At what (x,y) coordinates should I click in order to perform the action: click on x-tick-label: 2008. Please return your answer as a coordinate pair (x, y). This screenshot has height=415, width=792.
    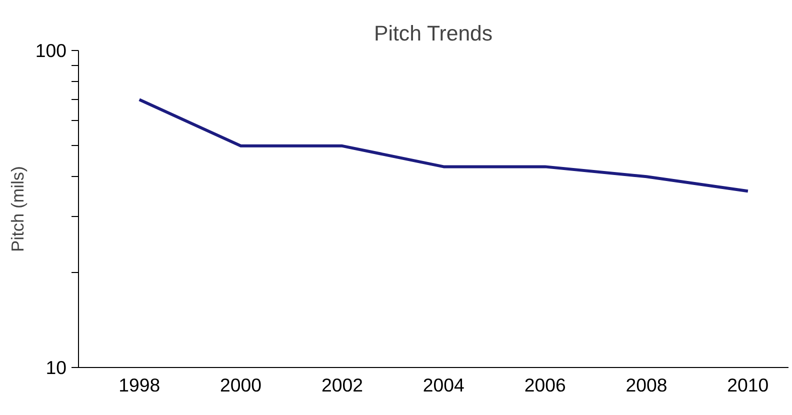
    Looking at the image, I should click on (647, 385).